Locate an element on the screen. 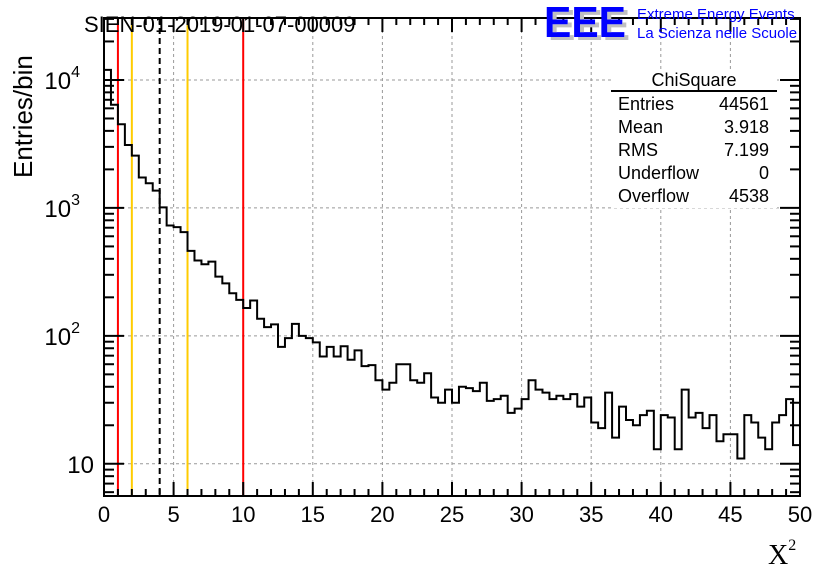 Image resolution: width=836 pixels, height=572 pixels. stats-value: 0 is located at coordinates (764, 173).